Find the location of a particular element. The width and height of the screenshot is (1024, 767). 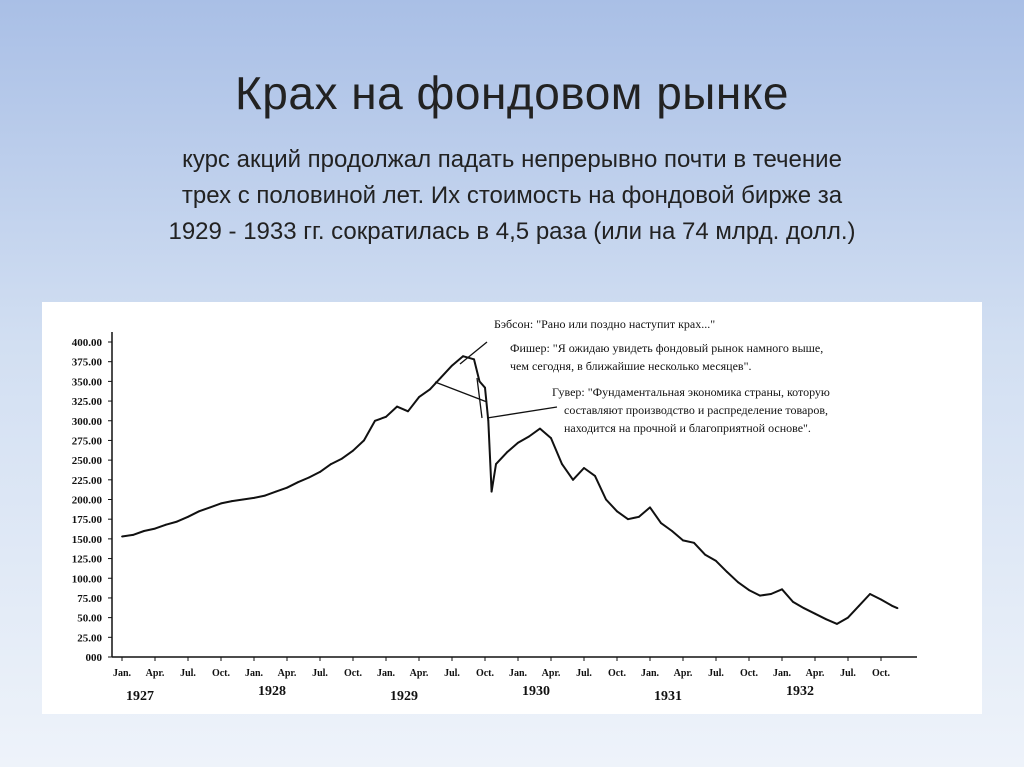

y-tick-label: 225.00 is located at coordinates (87, 481).